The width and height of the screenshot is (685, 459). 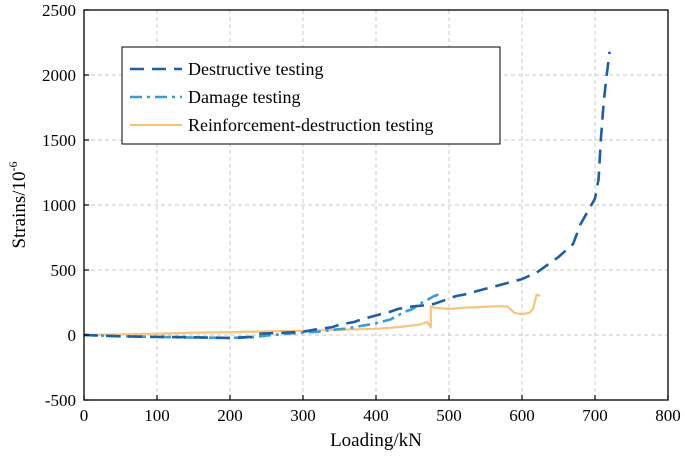 I want to click on legend-label: Destructive testing, so click(x=255, y=69).